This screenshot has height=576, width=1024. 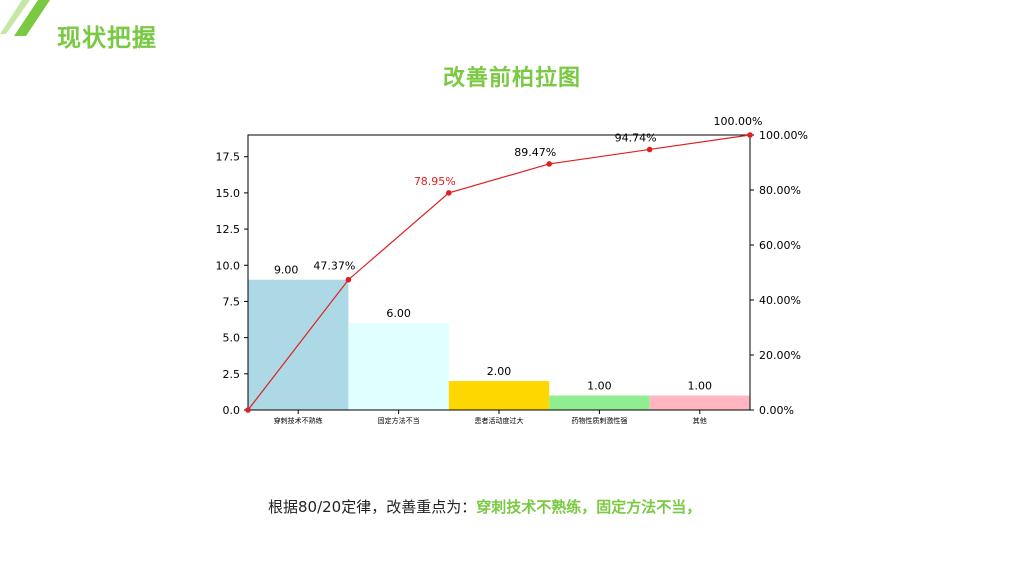 What do you see at coordinates (783, 135) in the screenshot?
I see `y-right-tick-label-5: 100.00%` at bounding box center [783, 135].